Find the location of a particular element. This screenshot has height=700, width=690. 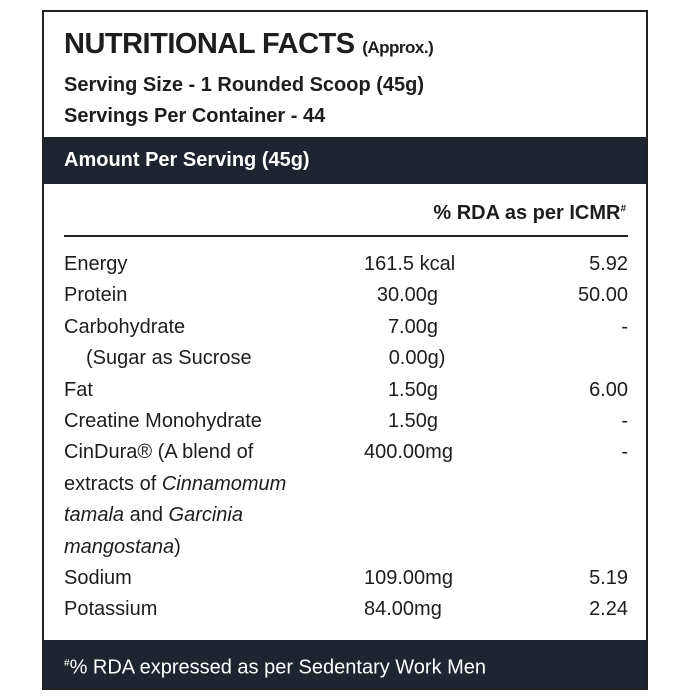

amount: 84.00mg is located at coordinates (403, 609).